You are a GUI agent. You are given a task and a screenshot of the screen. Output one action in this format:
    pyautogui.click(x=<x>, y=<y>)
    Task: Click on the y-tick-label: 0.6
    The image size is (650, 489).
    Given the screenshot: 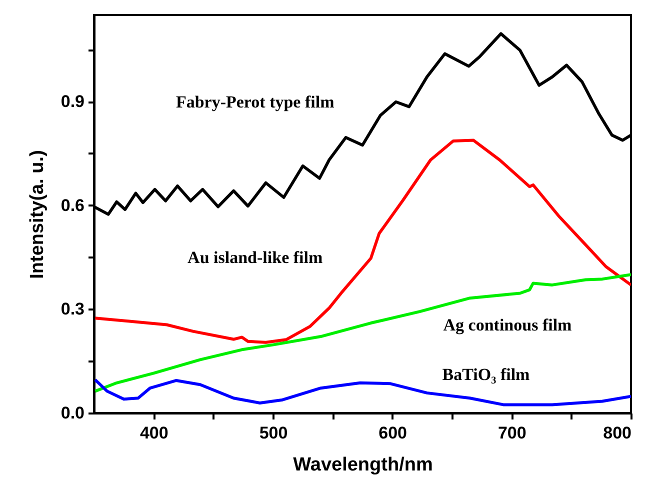 What is the action you would take?
    pyautogui.click(x=72, y=205)
    